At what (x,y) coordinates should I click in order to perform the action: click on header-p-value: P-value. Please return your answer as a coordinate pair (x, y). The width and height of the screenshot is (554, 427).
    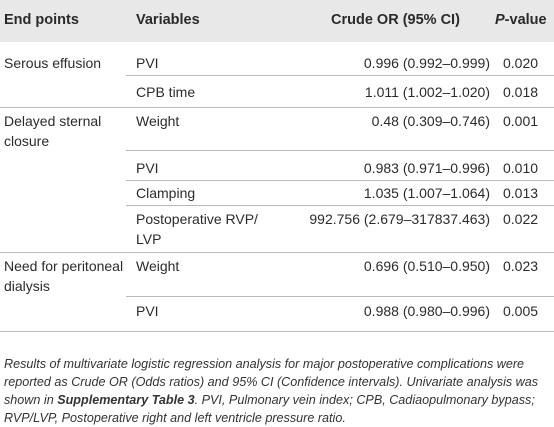
    Looking at the image, I should click on (521, 20).